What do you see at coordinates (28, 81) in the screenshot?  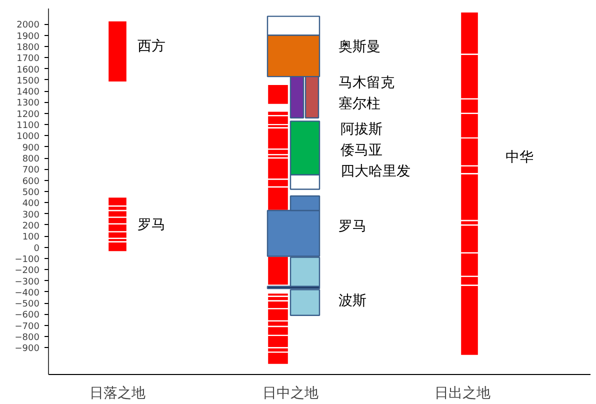 I see `y-tick-label: 1500` at bounding box center [28, 81].